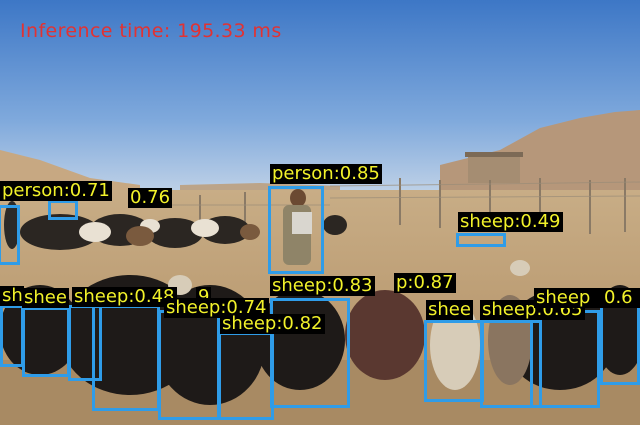 The image size is (640, 425). Describe the element at coordinates (510, 222) in the screenshot. I see `detection-label: sheep:0.49` at that location.